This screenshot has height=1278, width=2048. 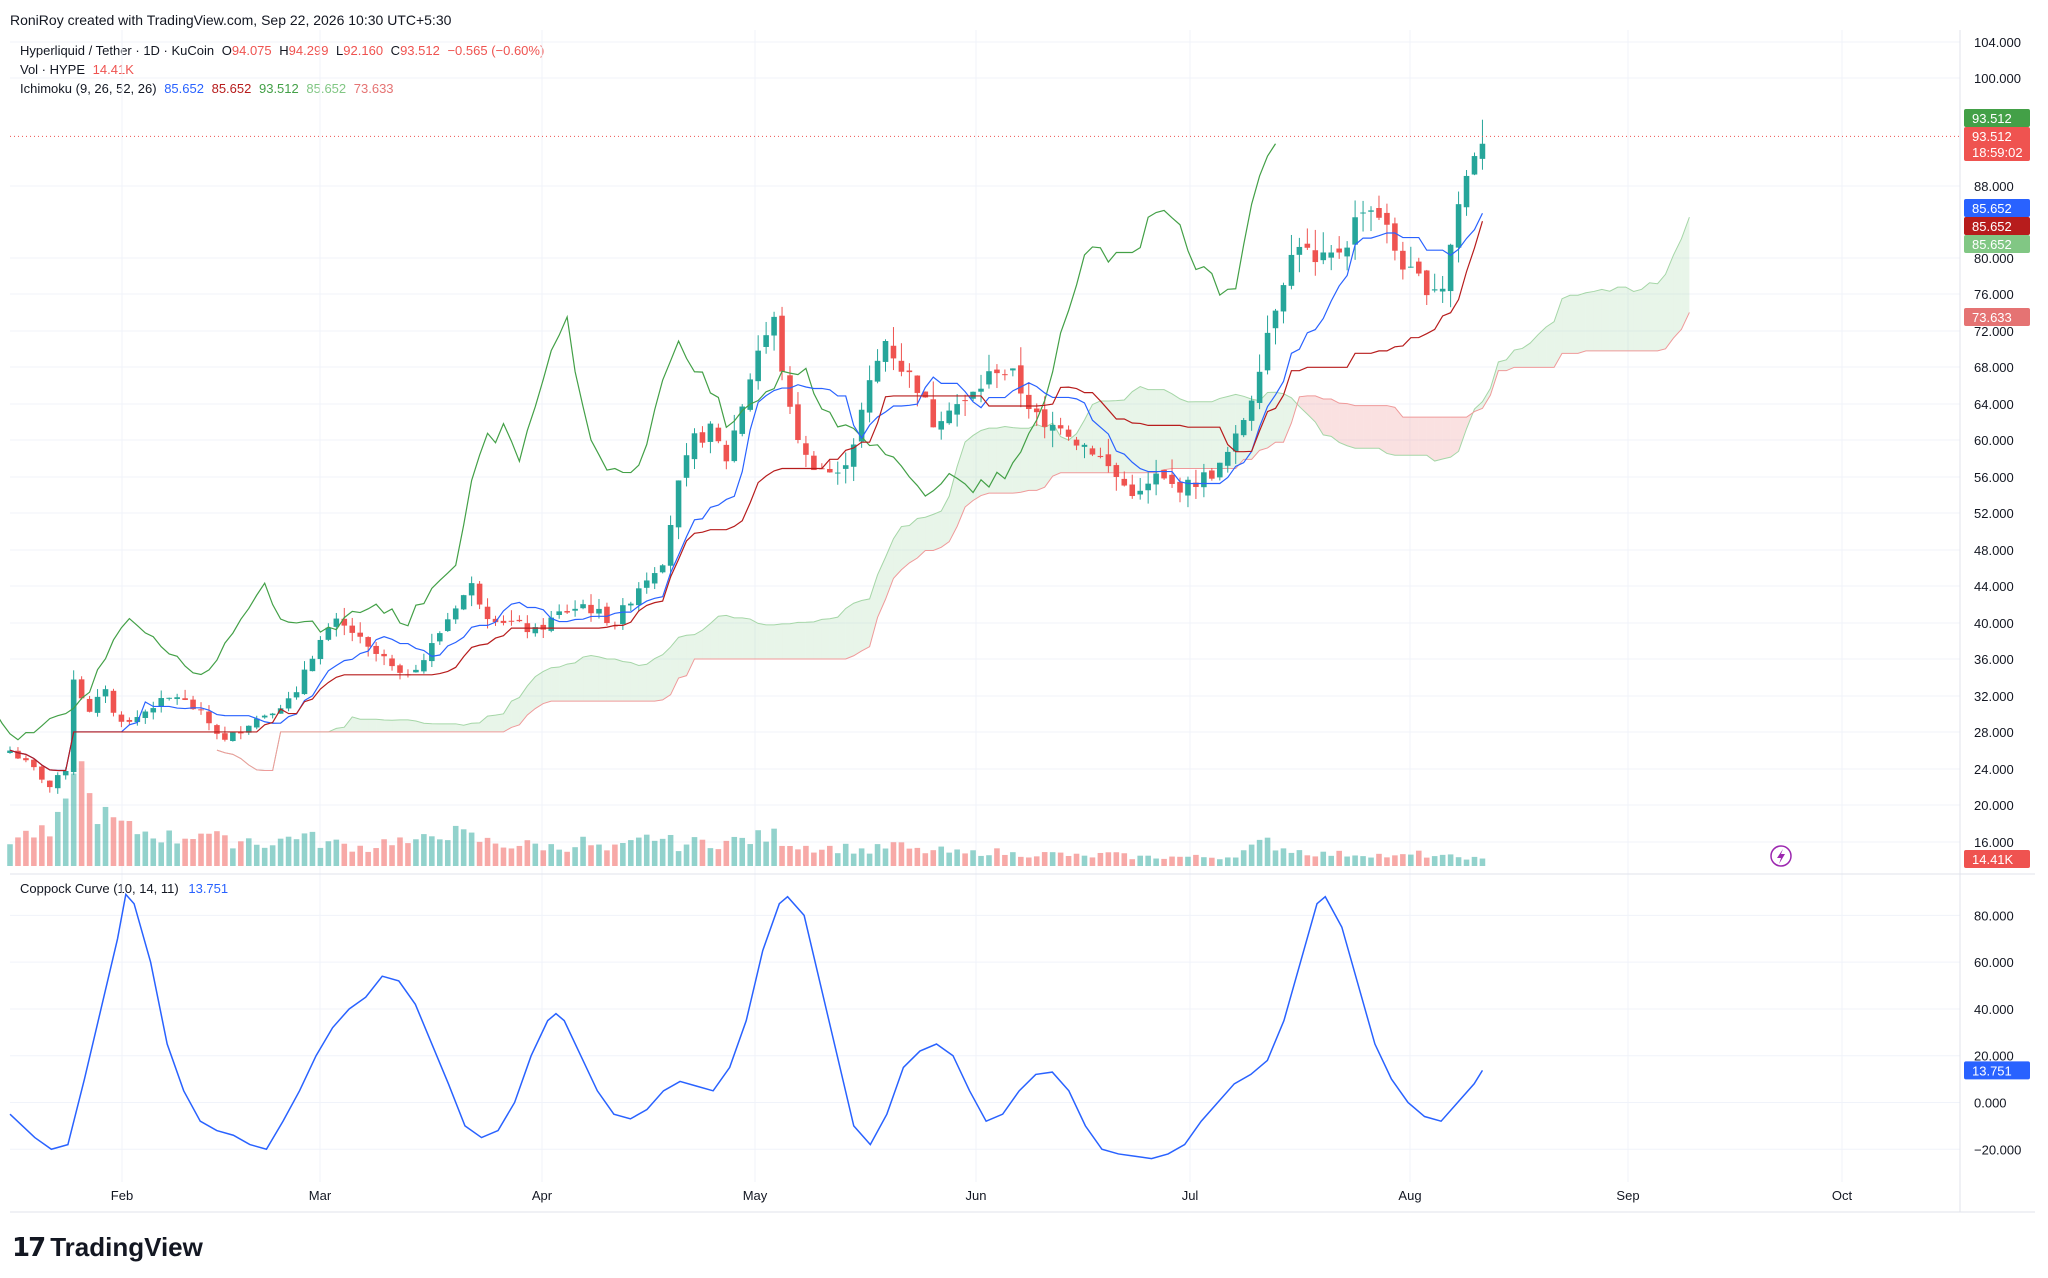 I want to click on price-tick-label: 76.000, so click(x=1994, y=294).